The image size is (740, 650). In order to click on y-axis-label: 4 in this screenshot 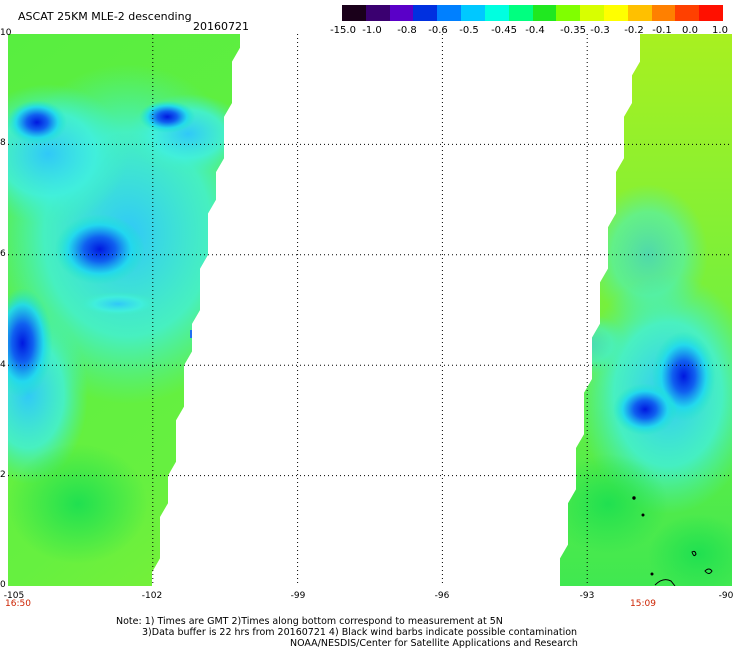, I will do `click(3, 365)`.